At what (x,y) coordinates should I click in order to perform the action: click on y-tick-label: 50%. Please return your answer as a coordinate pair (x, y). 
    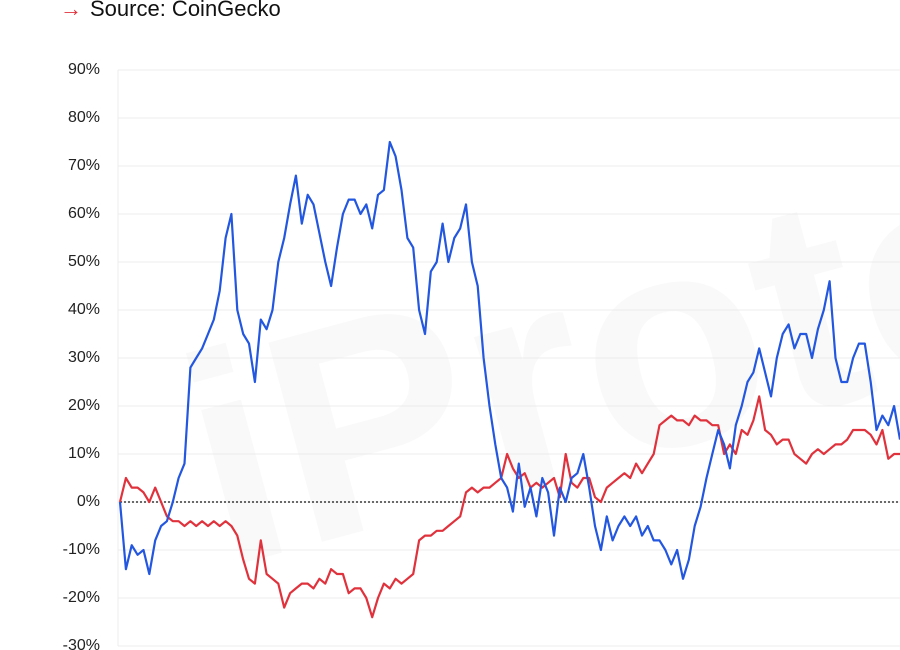
    Looking at the image, I should click on (84, 261).